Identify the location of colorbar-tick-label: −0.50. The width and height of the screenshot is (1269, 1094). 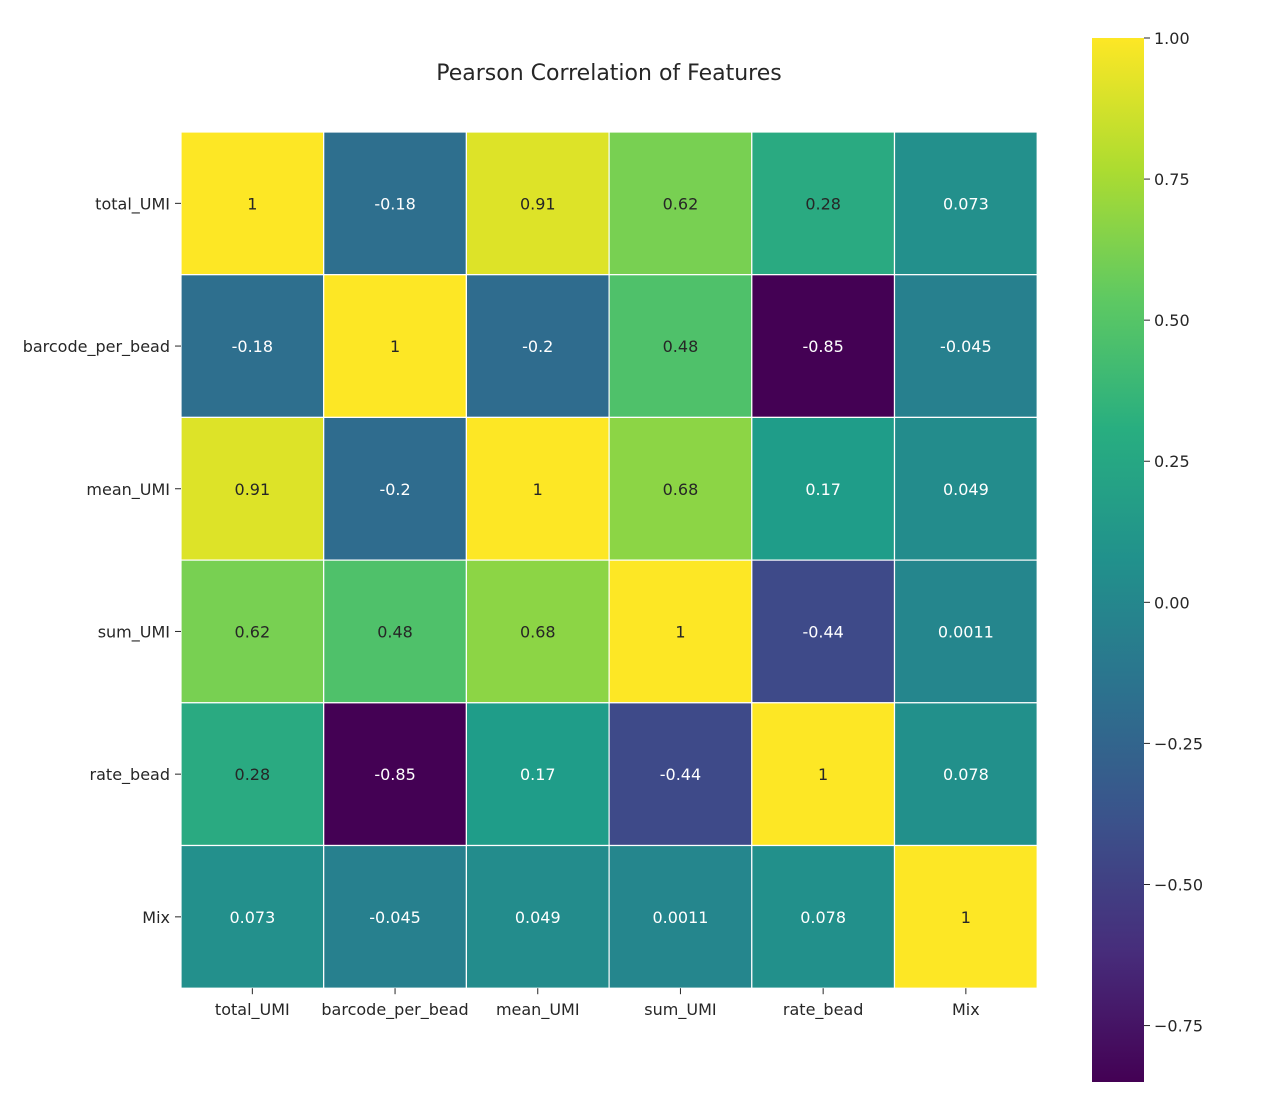
(1178, 884).